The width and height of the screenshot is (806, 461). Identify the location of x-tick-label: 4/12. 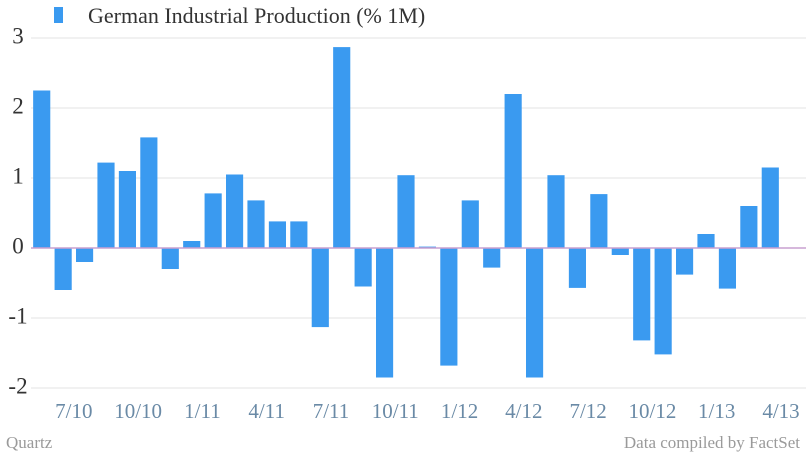
(523, 411).